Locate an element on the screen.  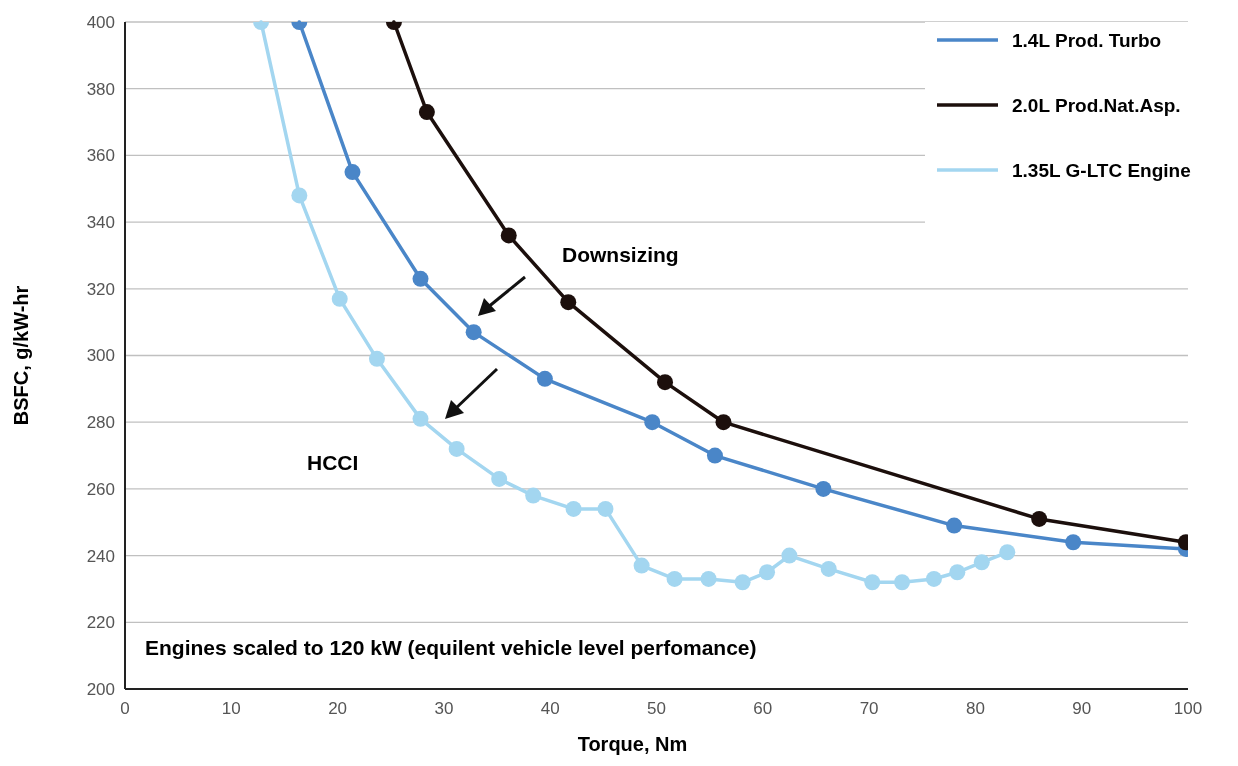
x-tick-label: 40 is located at coordinates (550, 708).